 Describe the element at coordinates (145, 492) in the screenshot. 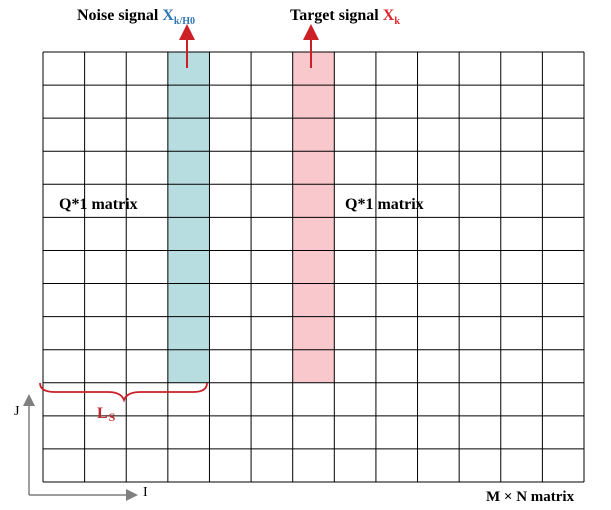

I see `i-axis-label: I` at that location.